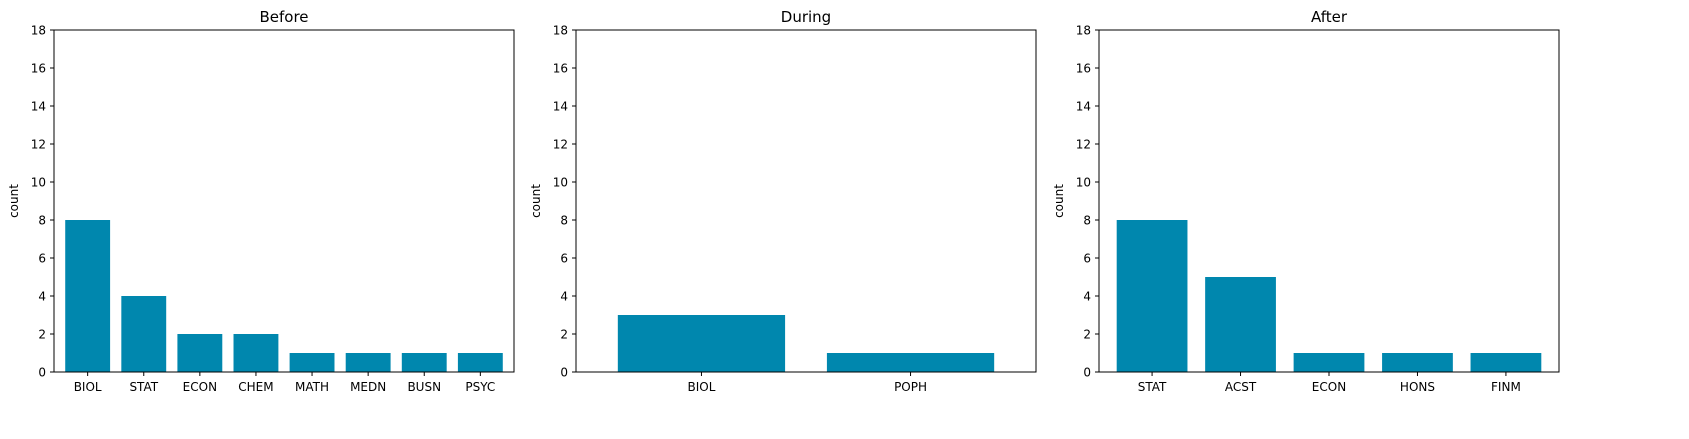 The image size is (1689, 439). Describe the element at coordinates (480, 387) in the screenshot. I see `x-tick-label: PSYC` at that location.